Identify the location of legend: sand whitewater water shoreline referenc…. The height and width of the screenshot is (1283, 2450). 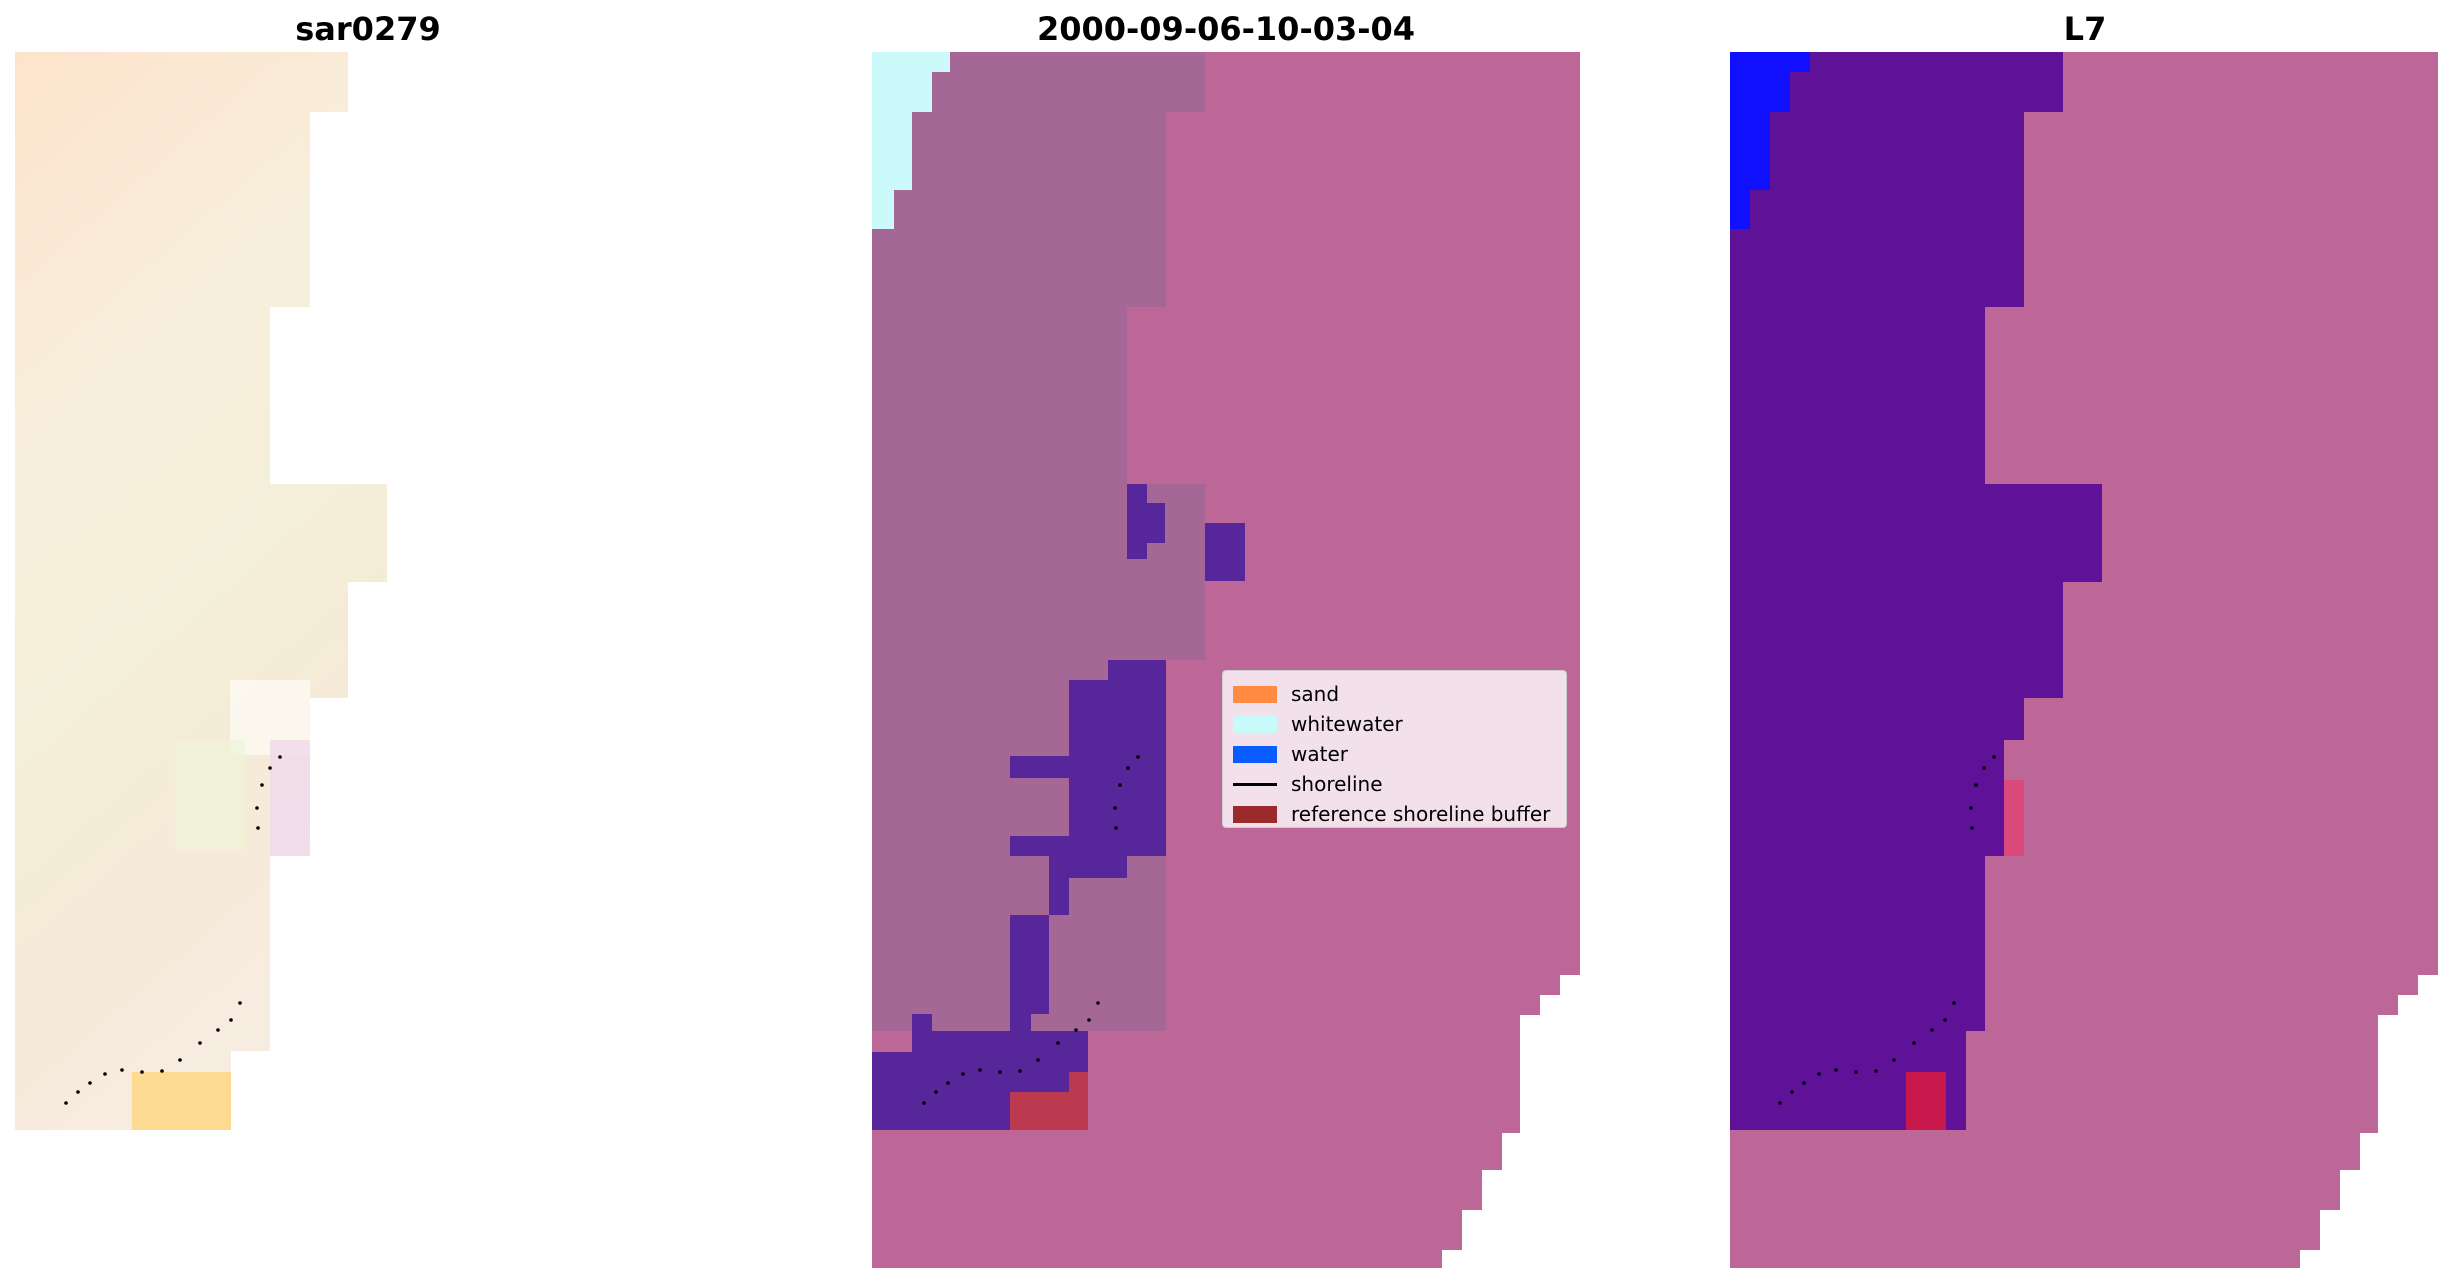
(1394, 749).